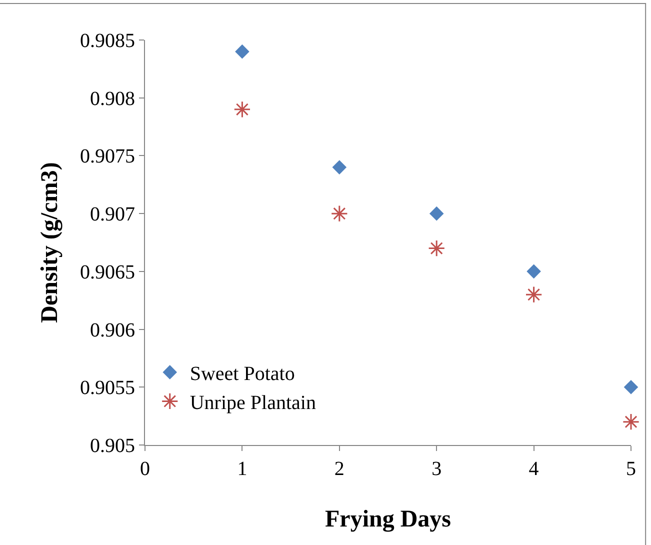 Image resolution: width=651 pixels, height=545 pixels. I want to click on x-tick-label: 4, so click(533, 469).